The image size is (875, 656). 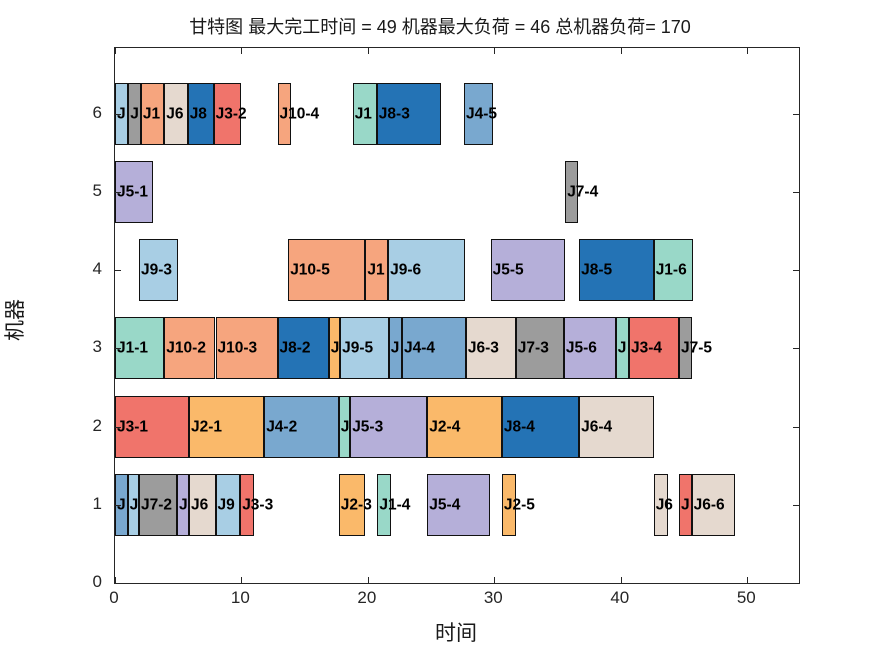 What do you see at coordinates (140, 348) in the screenshot?
I see `gantt-bar-j1-m3: J1-1` at bounding box center [140, 348].